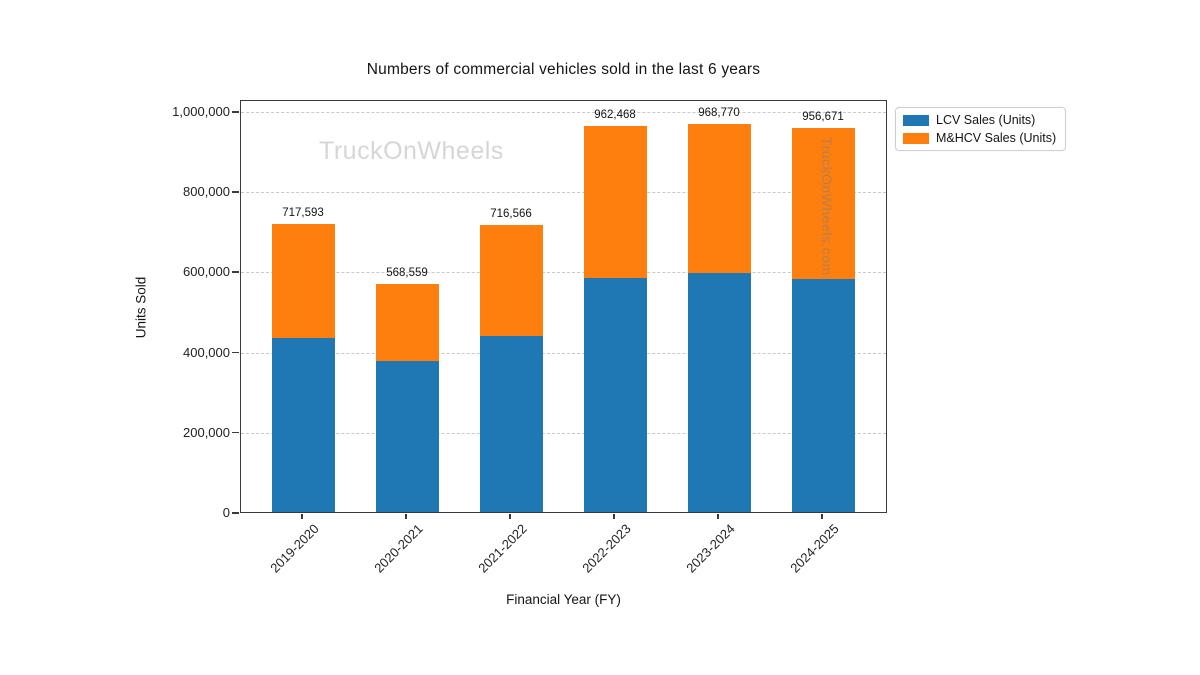  I want to click on y-tick-label: 600,000, so click(206, 272).